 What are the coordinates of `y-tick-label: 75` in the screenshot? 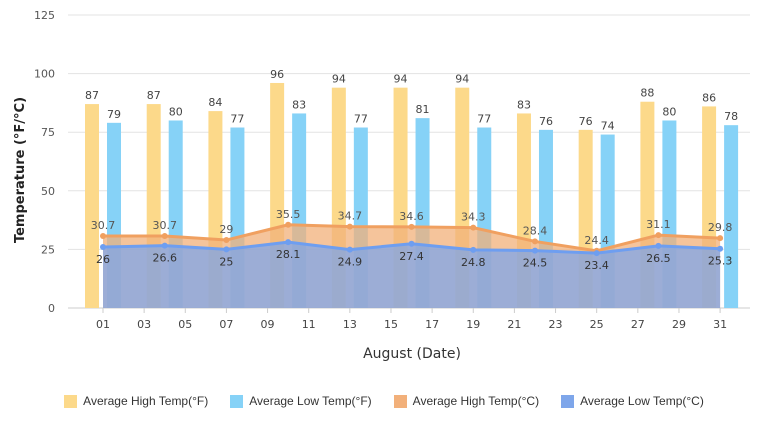 It's located at (48, 132).